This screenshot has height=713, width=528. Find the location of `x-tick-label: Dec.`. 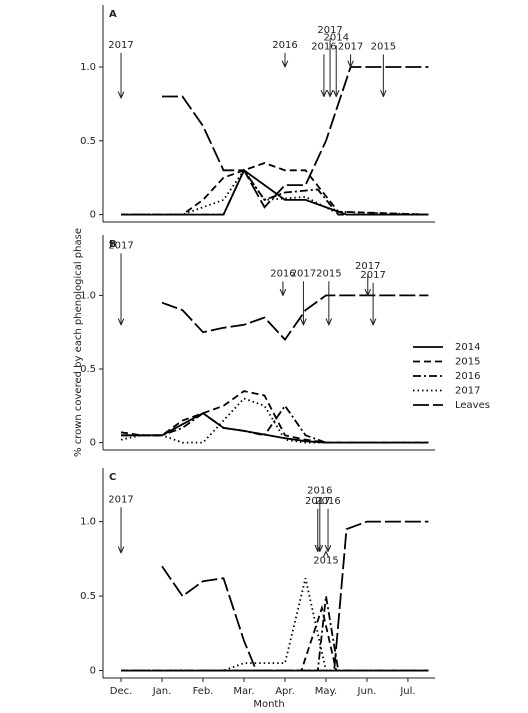

x-tick-label: Dec. is located at coordinates (121, 691).